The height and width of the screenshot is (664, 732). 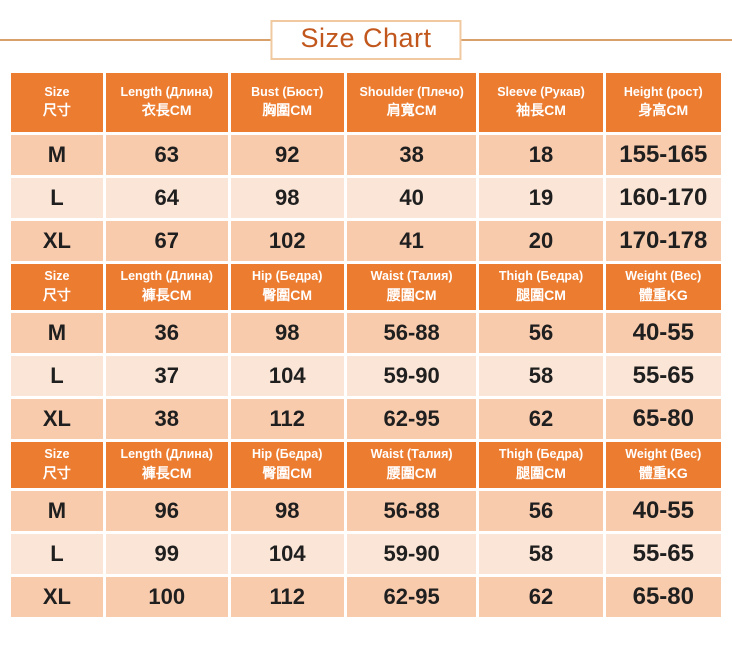 What do you see at coordinates (57, 597) in the screenshot?
I see `size-cell: XL` at bounding box center [57, 597].